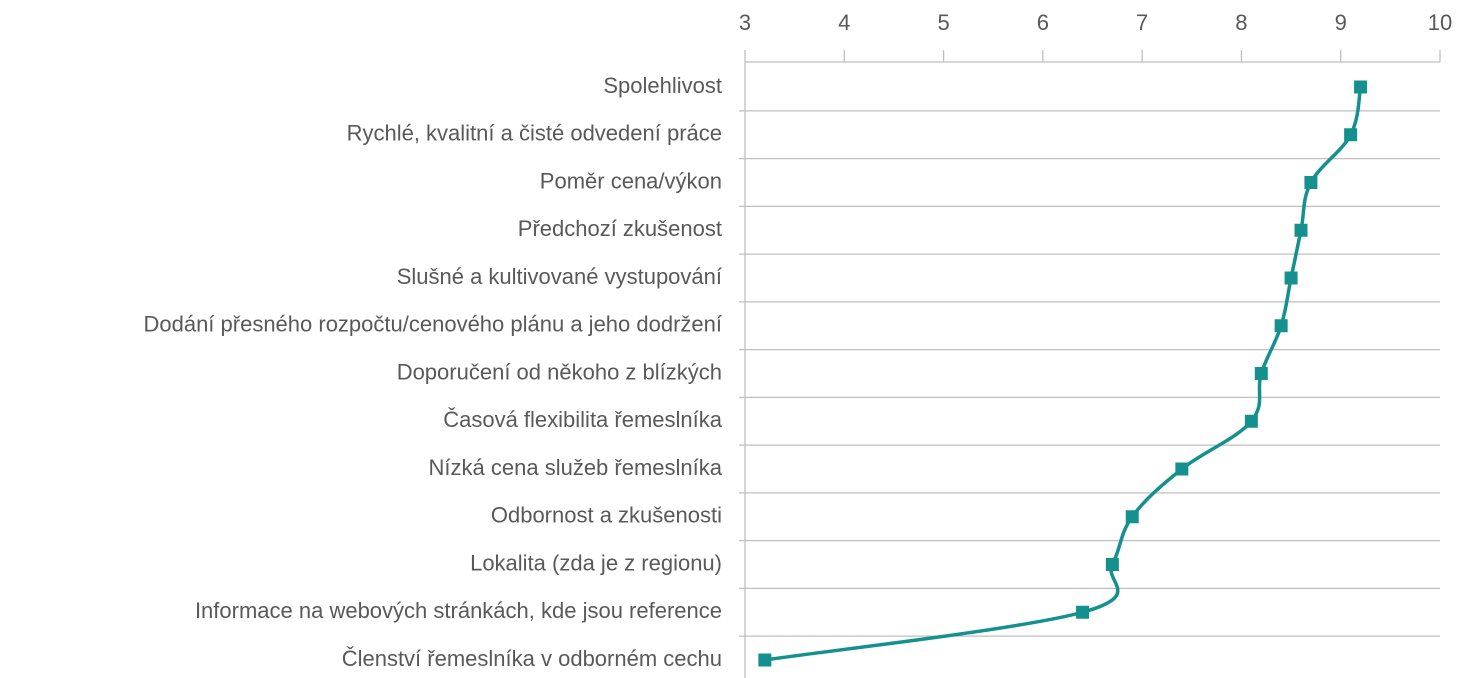 This screenshot has width=1457, height=678. Describe the element at coordinates (1241, 22) in the screenshot. I see `x-tick-label: 8` at that location.